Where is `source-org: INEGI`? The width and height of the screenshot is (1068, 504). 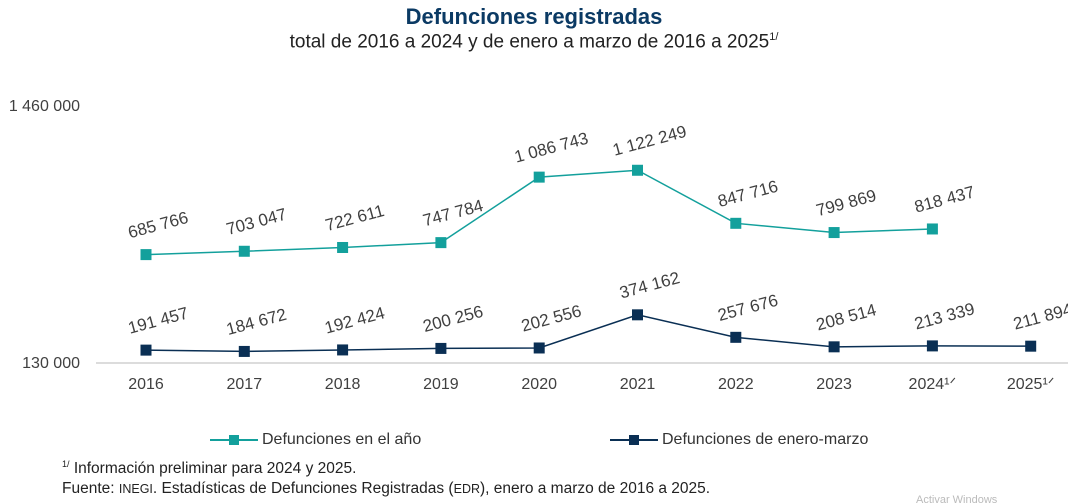
source-org: INEGI is located at coordinates (135, 489).